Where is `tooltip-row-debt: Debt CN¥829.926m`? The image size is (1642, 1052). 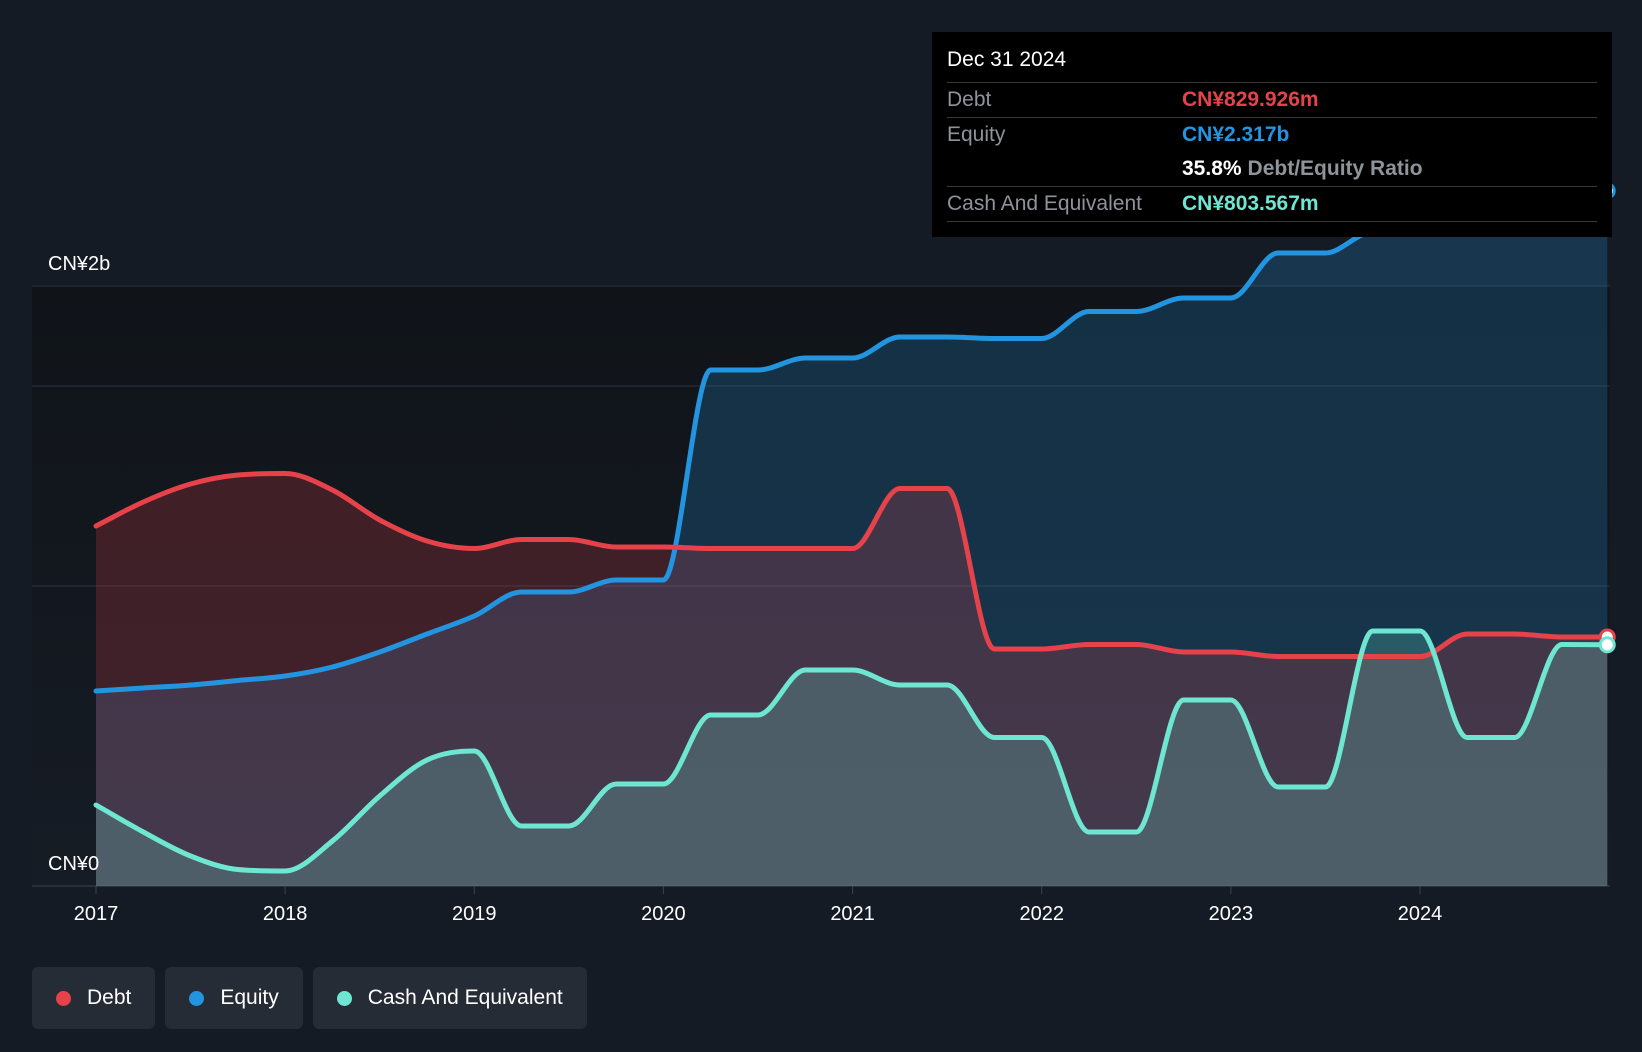 tooltip-row-debt: Debt CN¥829.926m is located at coordinates (1272, 100).